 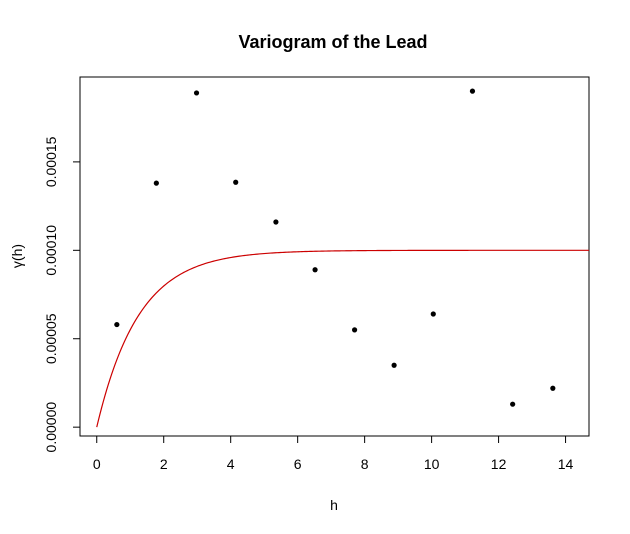 What do you see at coordinates (332, 42) in the screenshot?
I see `chart-title: Variogram of the Lead` at bounding box center [332, 42].